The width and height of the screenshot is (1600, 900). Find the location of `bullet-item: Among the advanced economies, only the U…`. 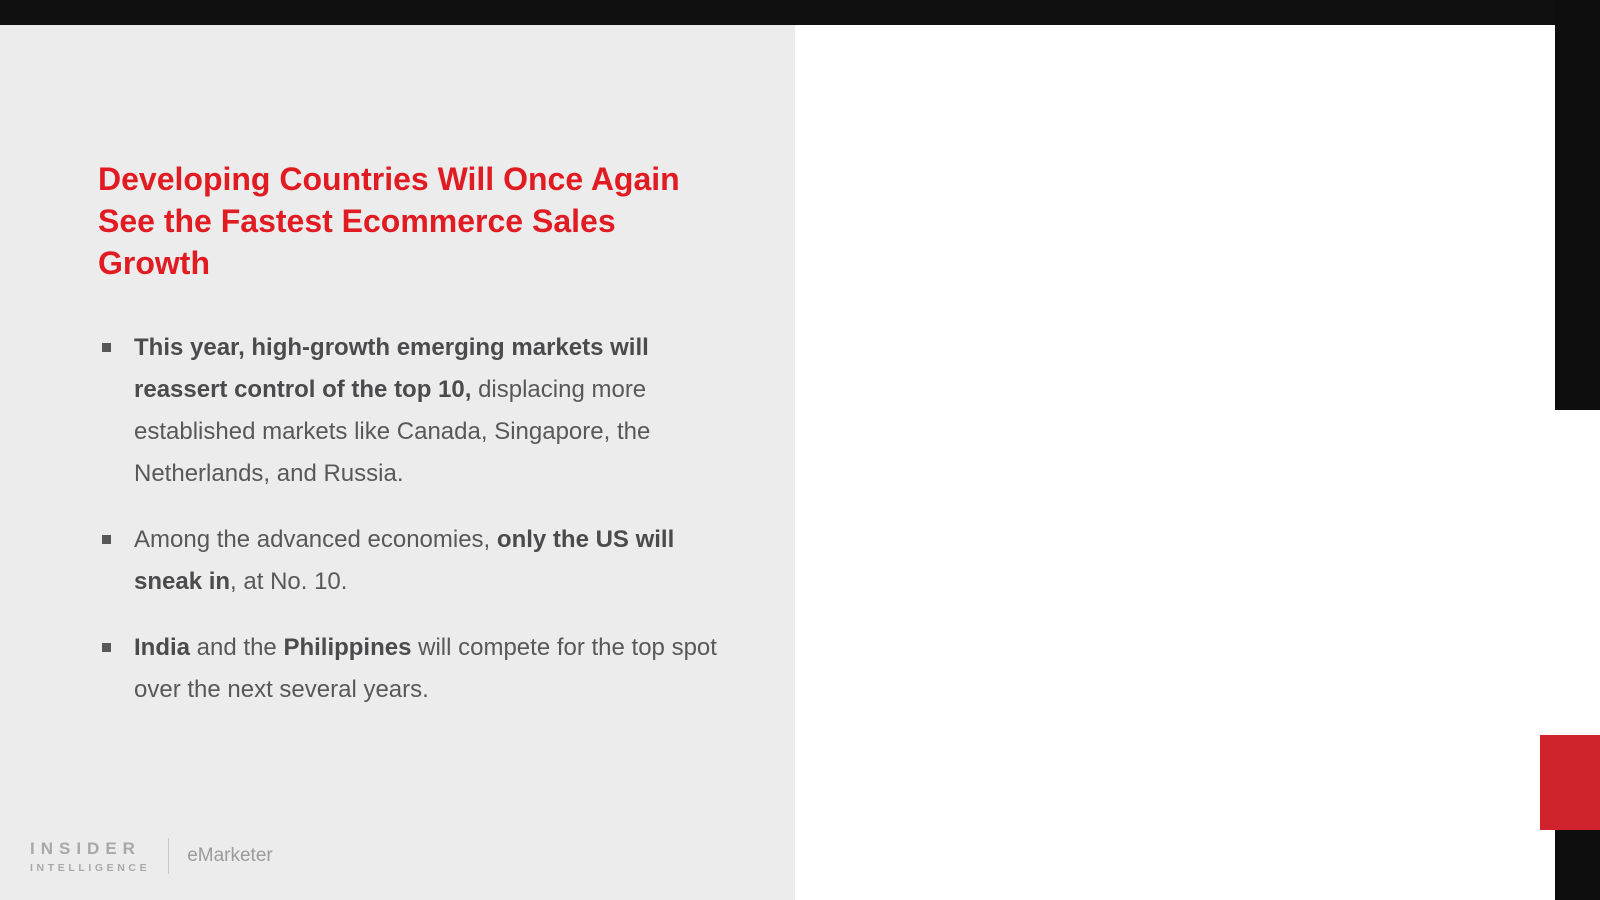

bullet-item: Among the advanced economies, only the U… is located at coordinates (412, 561).